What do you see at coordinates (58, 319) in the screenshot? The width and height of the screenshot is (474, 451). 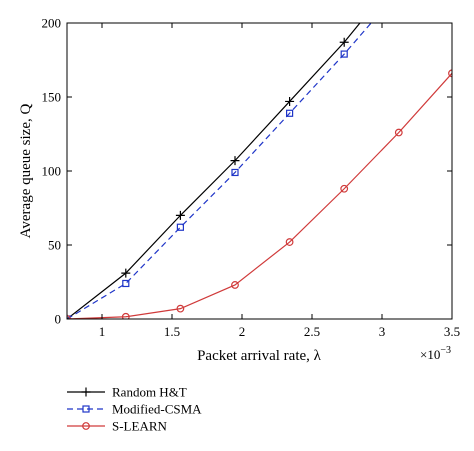 I see `y-tick-label: 0` at bounding box center [58, 319].